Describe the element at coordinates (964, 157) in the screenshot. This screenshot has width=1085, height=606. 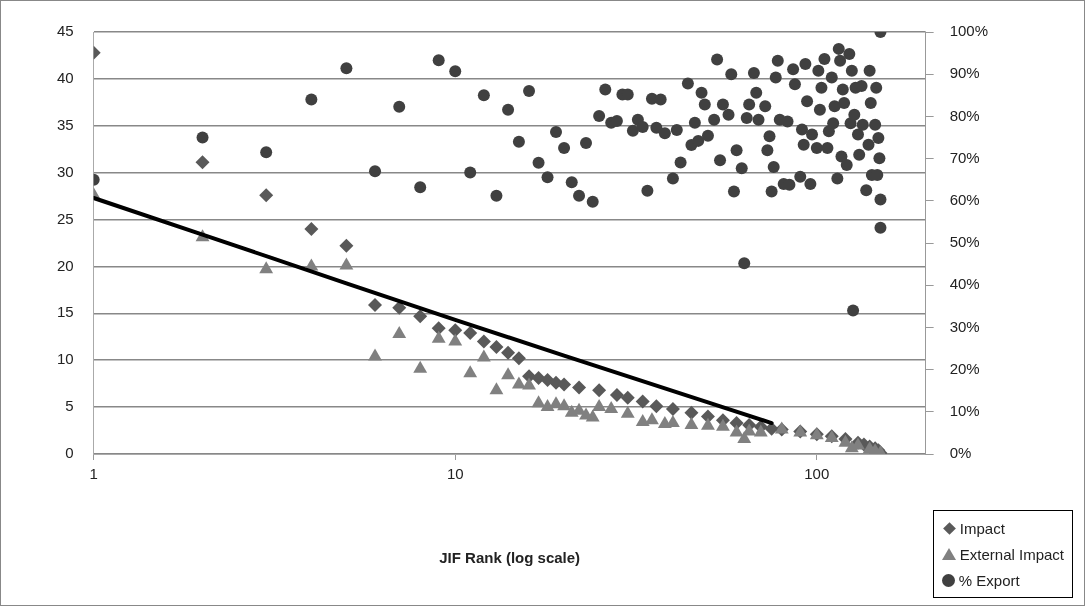
I see `y2-tick-label: 70%` at that location.